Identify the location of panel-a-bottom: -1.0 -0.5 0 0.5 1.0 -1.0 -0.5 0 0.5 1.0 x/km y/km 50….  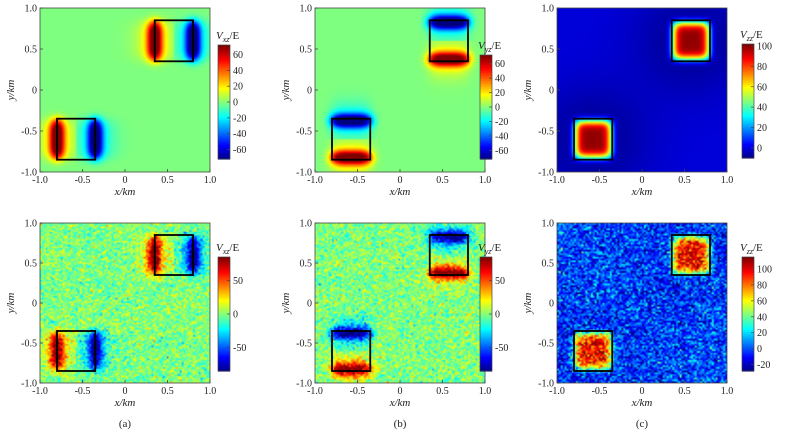
(125, 325).